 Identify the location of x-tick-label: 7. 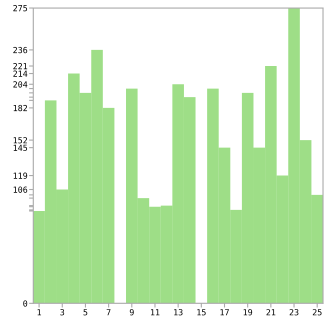
(108, 312).